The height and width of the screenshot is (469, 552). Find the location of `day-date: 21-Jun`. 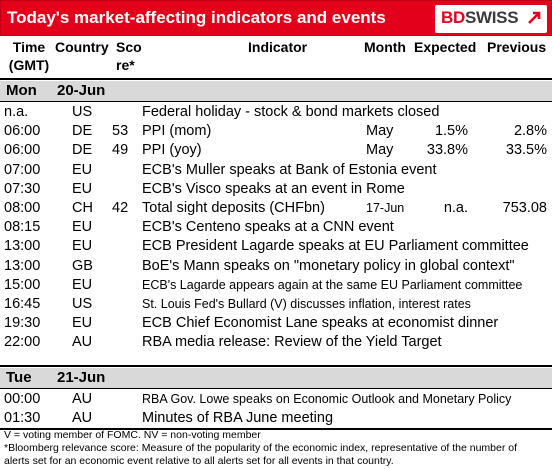

day-date: 21-Jun is located at coordinates (81, 377).